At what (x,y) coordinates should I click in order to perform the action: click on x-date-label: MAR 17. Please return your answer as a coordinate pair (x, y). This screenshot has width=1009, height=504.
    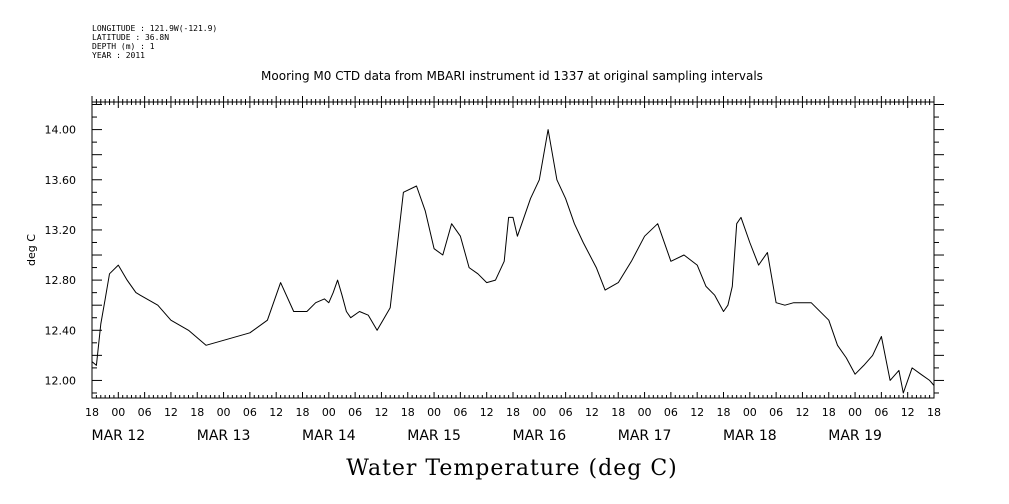
    Looking at the image, I should click on (645, 436).